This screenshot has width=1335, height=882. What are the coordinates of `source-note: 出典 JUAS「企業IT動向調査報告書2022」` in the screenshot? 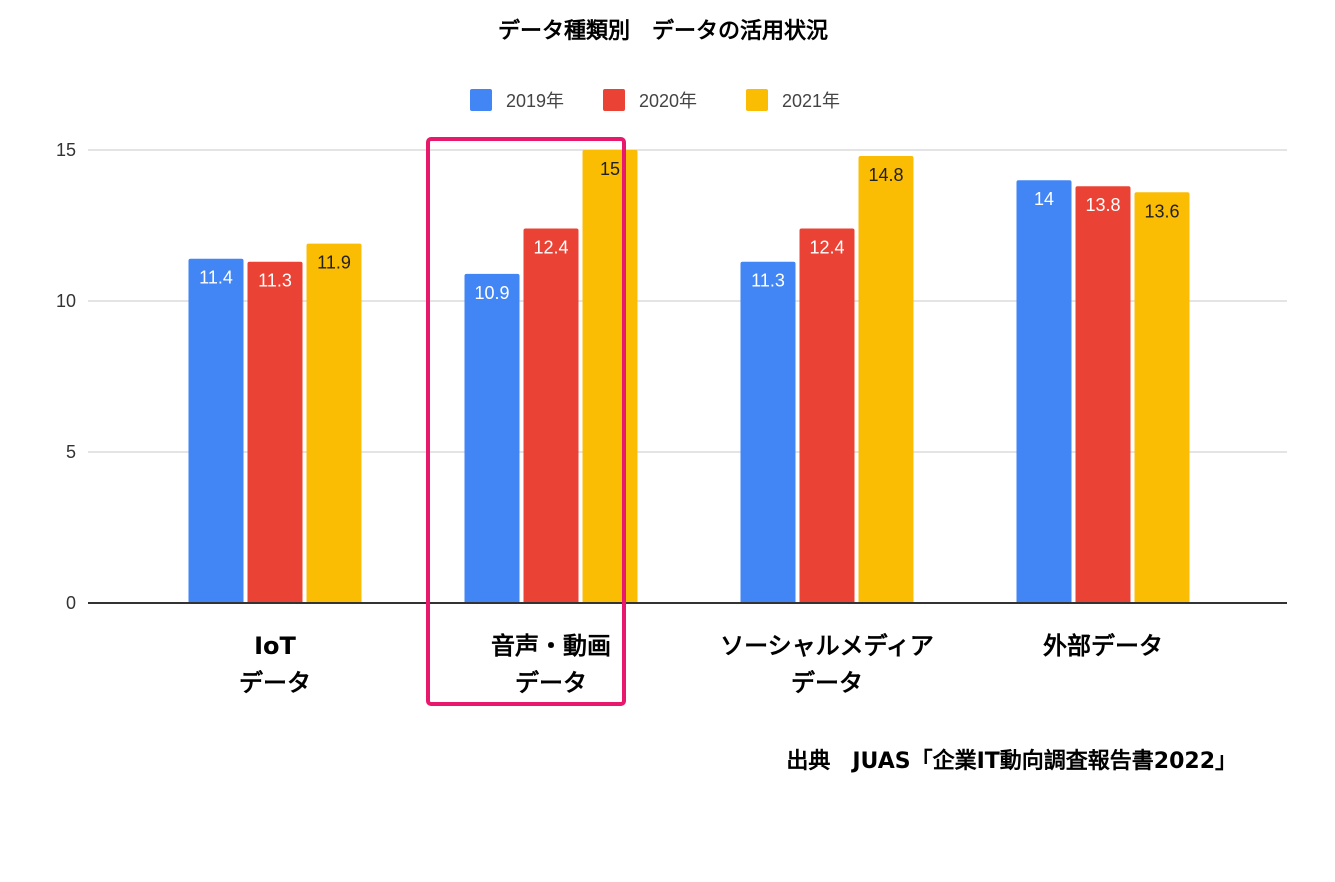 It's located at (1011, 761).